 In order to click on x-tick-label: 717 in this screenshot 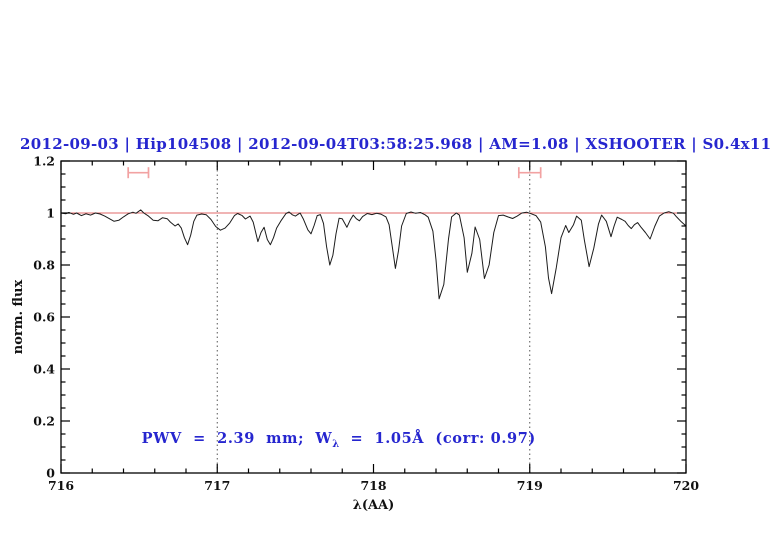, I will do `click(217, 485)`.